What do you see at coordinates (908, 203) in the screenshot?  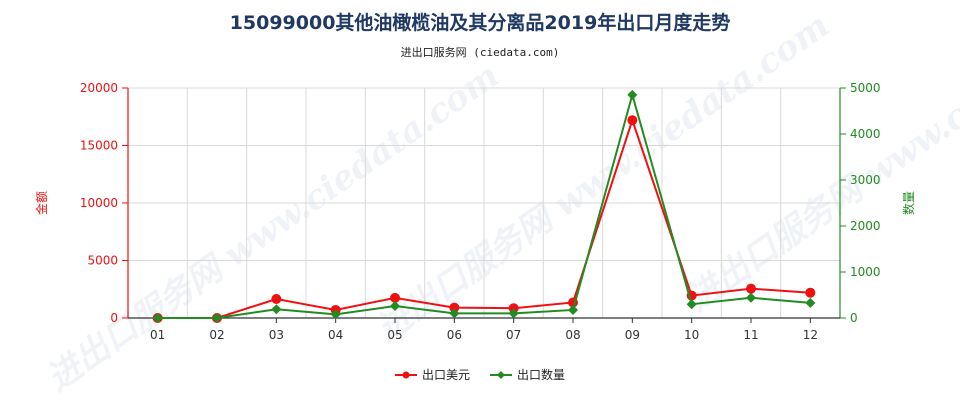 I see `y-right-axis-label: 数量` at bounding box center [908, 203].